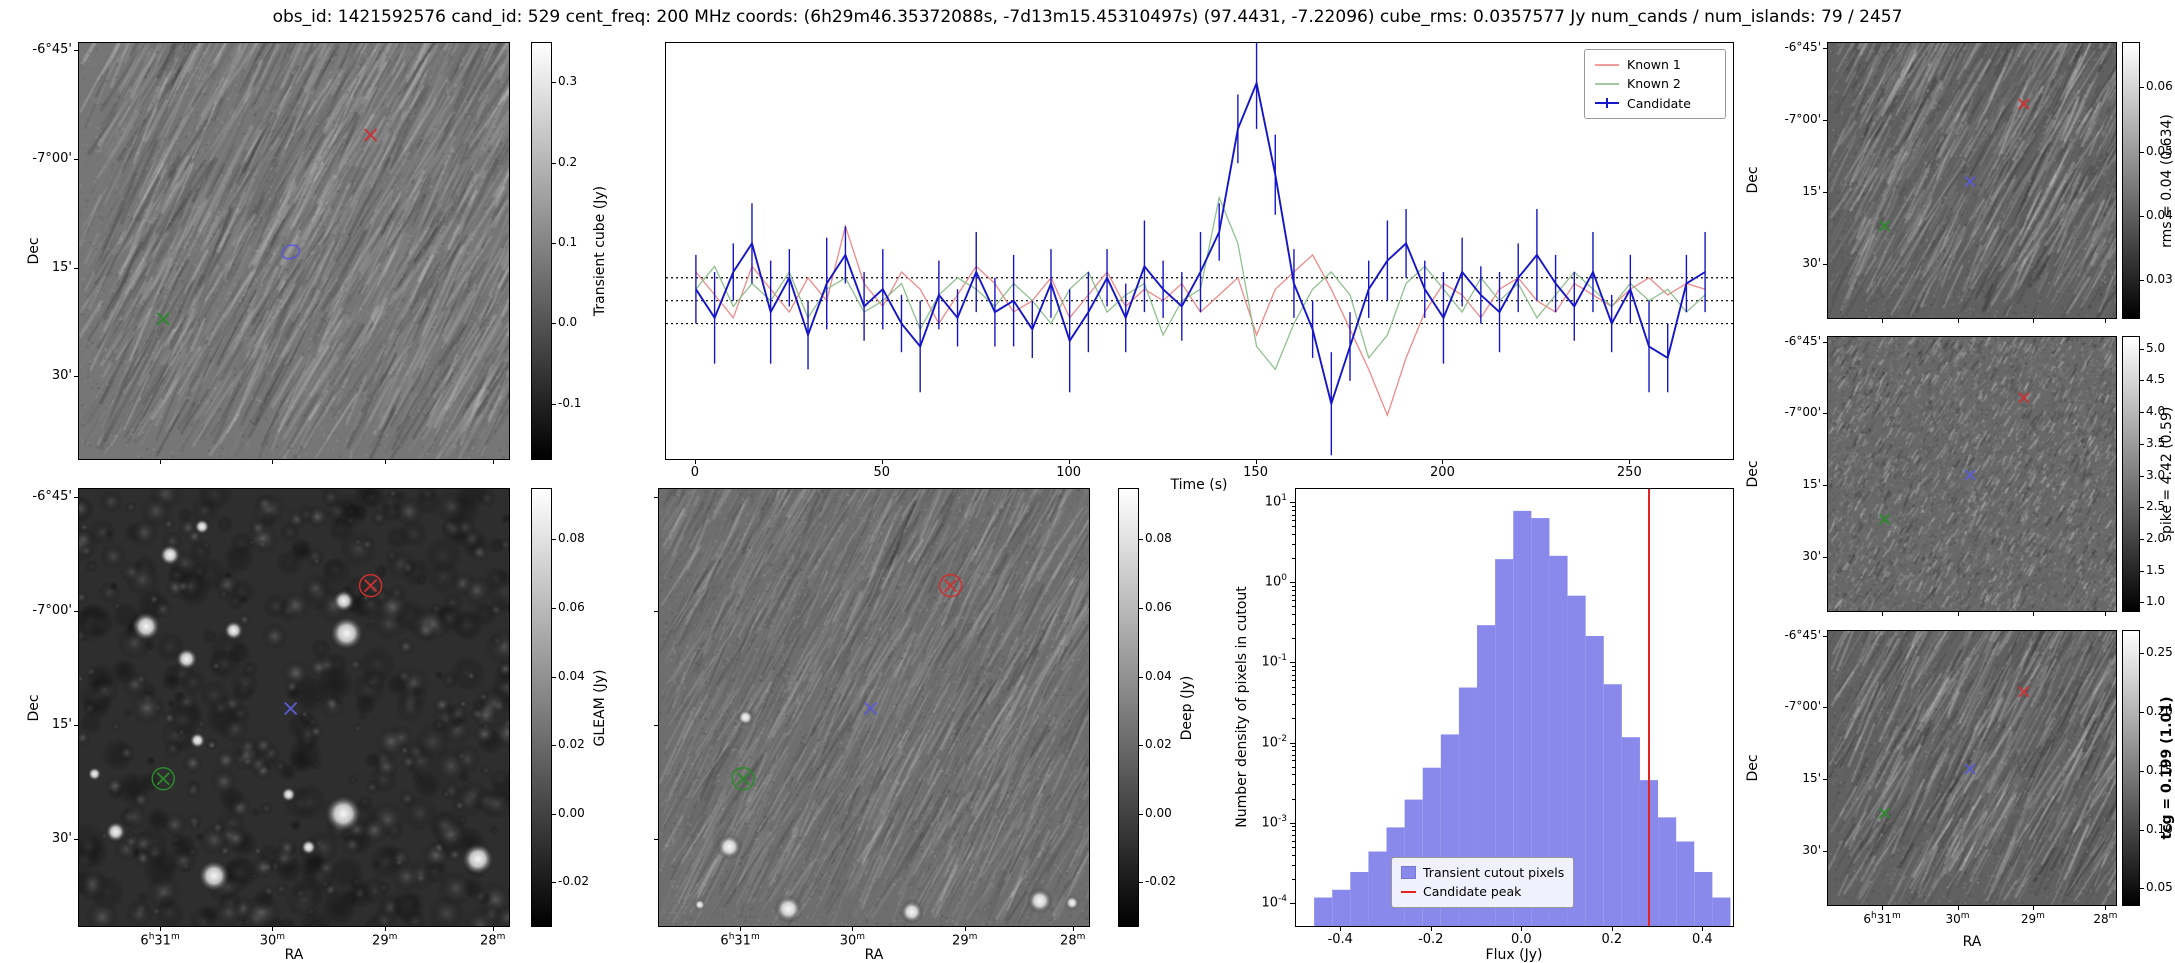  What do you see at coordinates (541, 251) in the screenshot?
I see `transient-colorbar` at bounding box center [541, 251].